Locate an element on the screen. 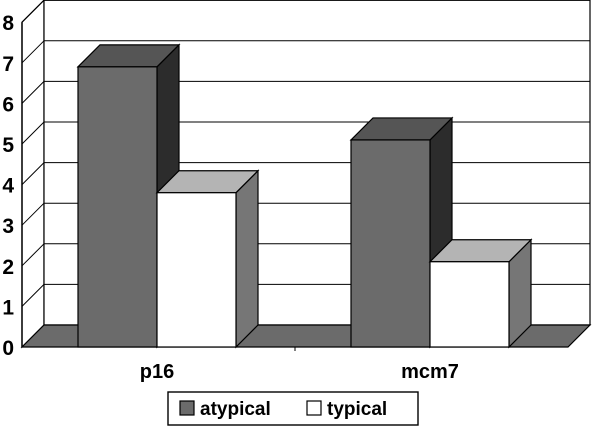  y-tick-label: 3 is located at coordinates (8, 226).